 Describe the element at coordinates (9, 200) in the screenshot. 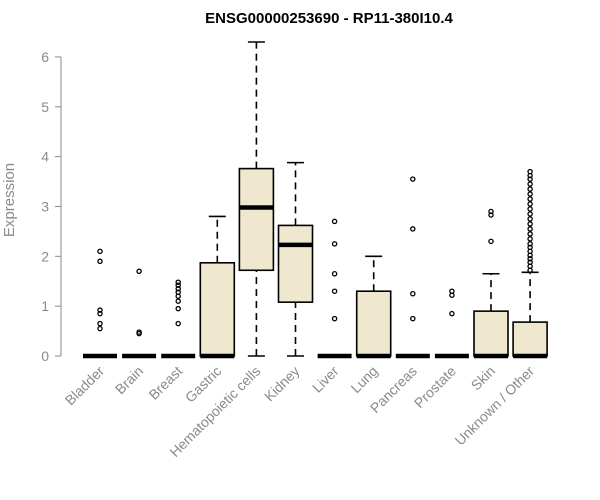

I see `y-axis-label: Expression` at that location.